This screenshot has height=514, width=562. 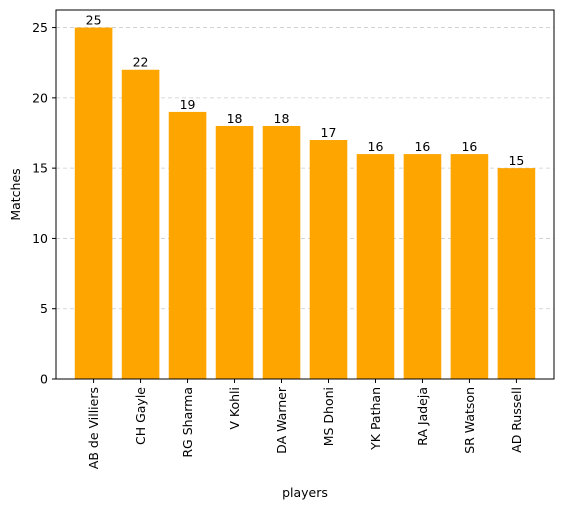 What do you see at coordinates (305, 492) in the screenshot?
I see `x-axis-label: players` at bounding box center [305, 492].